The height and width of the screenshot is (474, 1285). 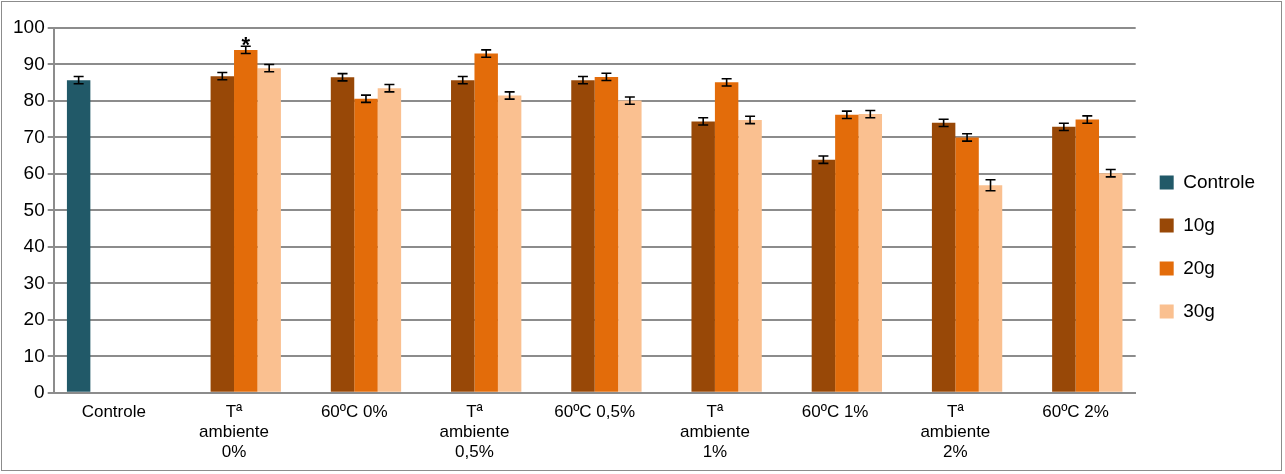 I want to click on x-tick-label: 60ºC 0,5%, so click(x=595, y=411).